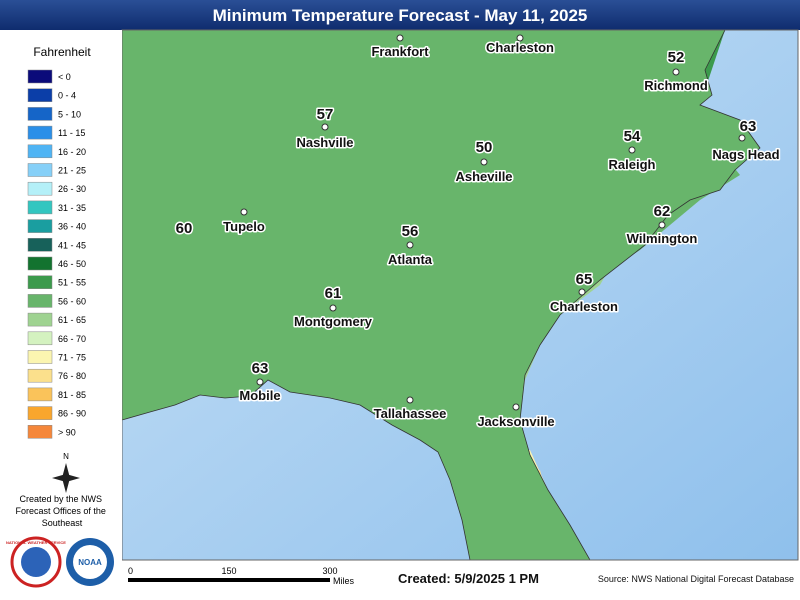 The image size is (800, 600). What do you see at coordinates (324, 142) in the screenshot?
I see `city-name: Nashville` at bounding box center [324, 142].